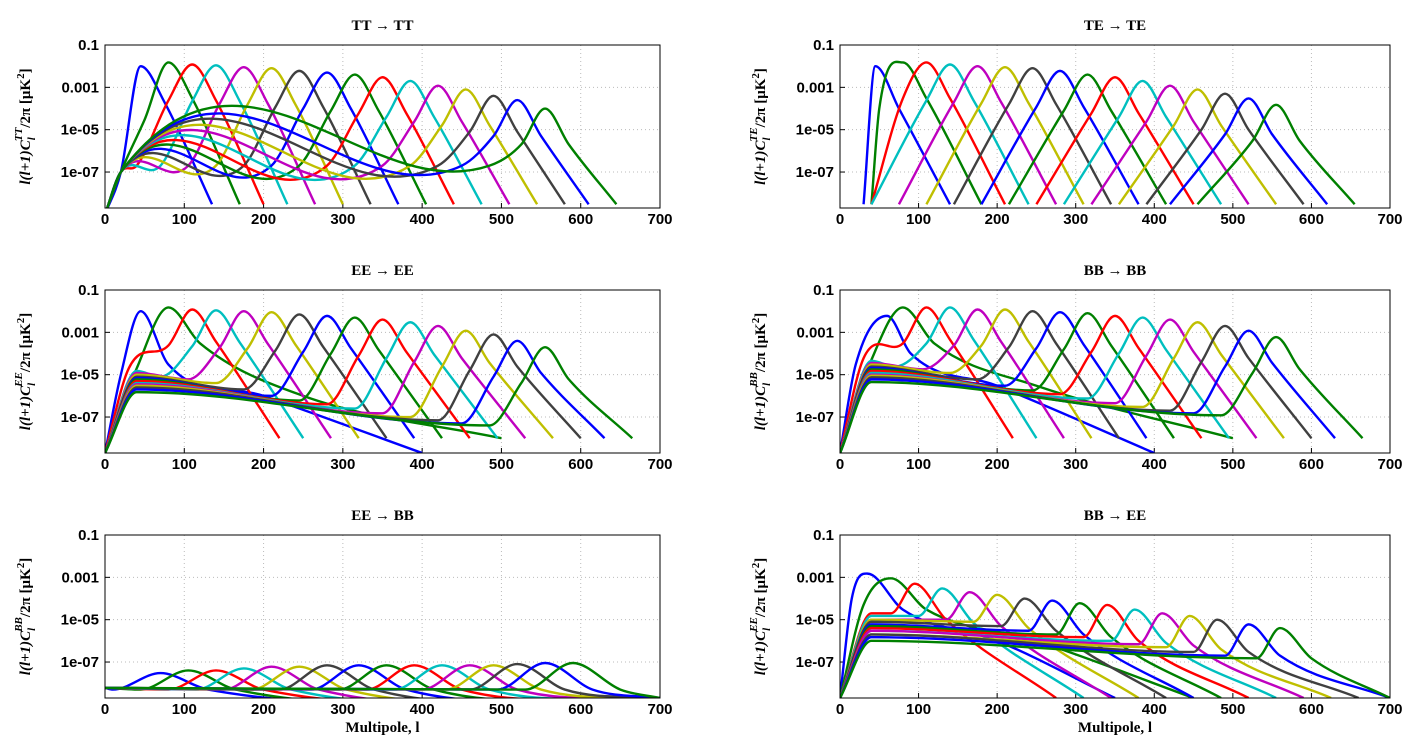 This screenshot has height=752, width=1420. What do you see at coordinates (19, 133) in the screenshot?
I see `y-label-sup: TT` at bounding box center [19, 133].